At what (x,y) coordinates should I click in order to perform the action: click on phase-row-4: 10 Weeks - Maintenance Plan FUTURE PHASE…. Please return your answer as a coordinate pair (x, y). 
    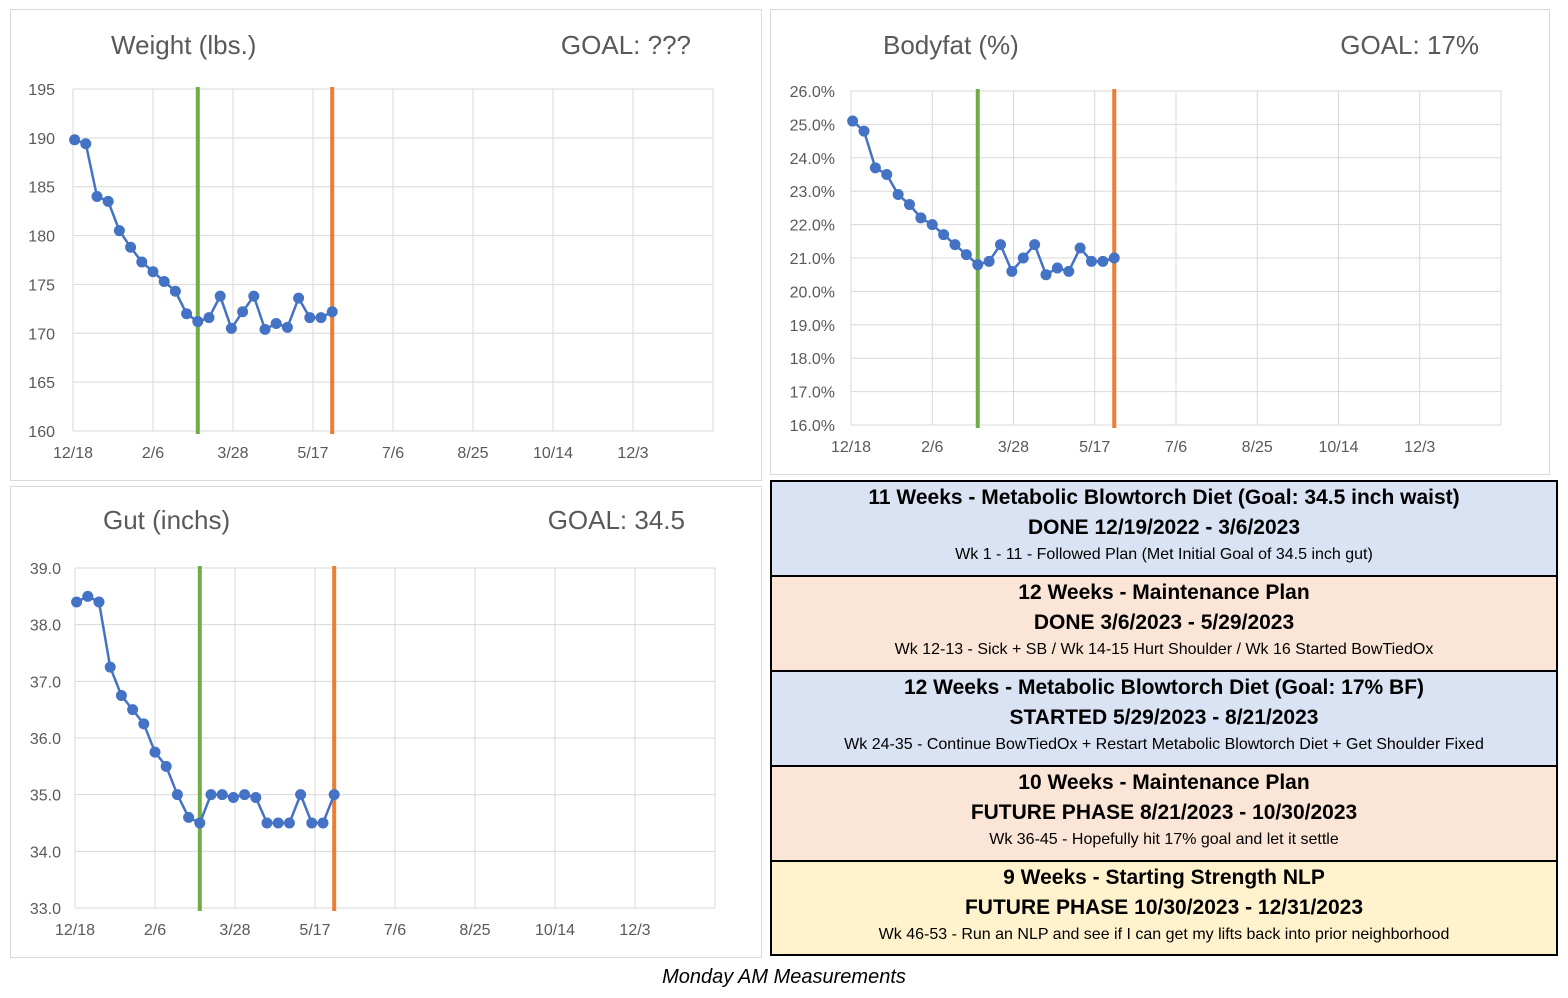
    Looking at the image, I should click on (1164, 814).